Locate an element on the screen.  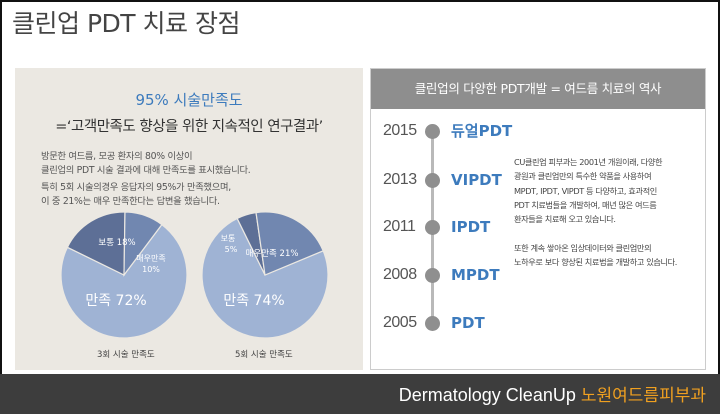
timeline-item: 2011 IPDT is located at coordinates (451, 227).